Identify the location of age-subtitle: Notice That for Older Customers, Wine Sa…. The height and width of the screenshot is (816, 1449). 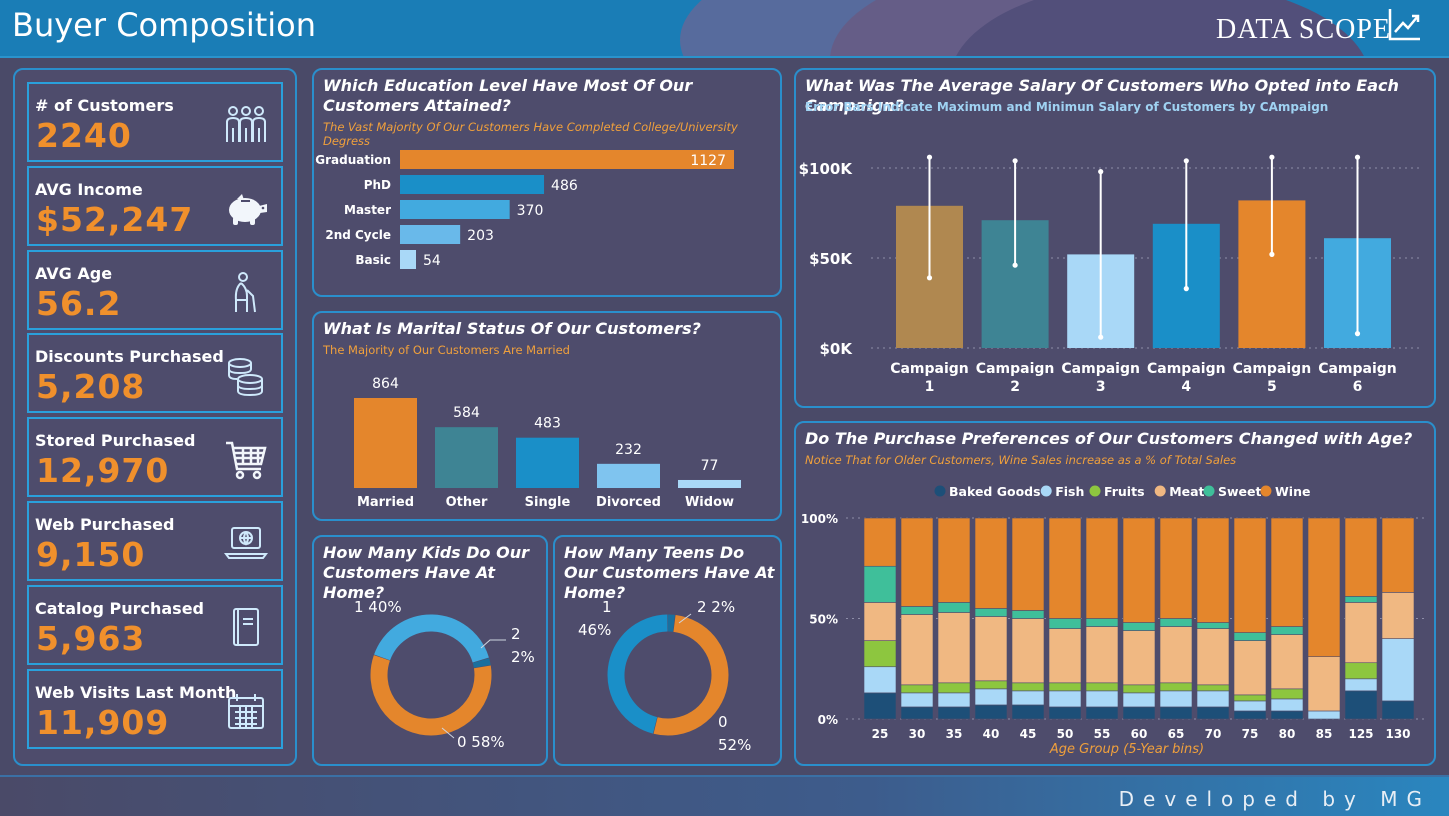
(1021, 460).